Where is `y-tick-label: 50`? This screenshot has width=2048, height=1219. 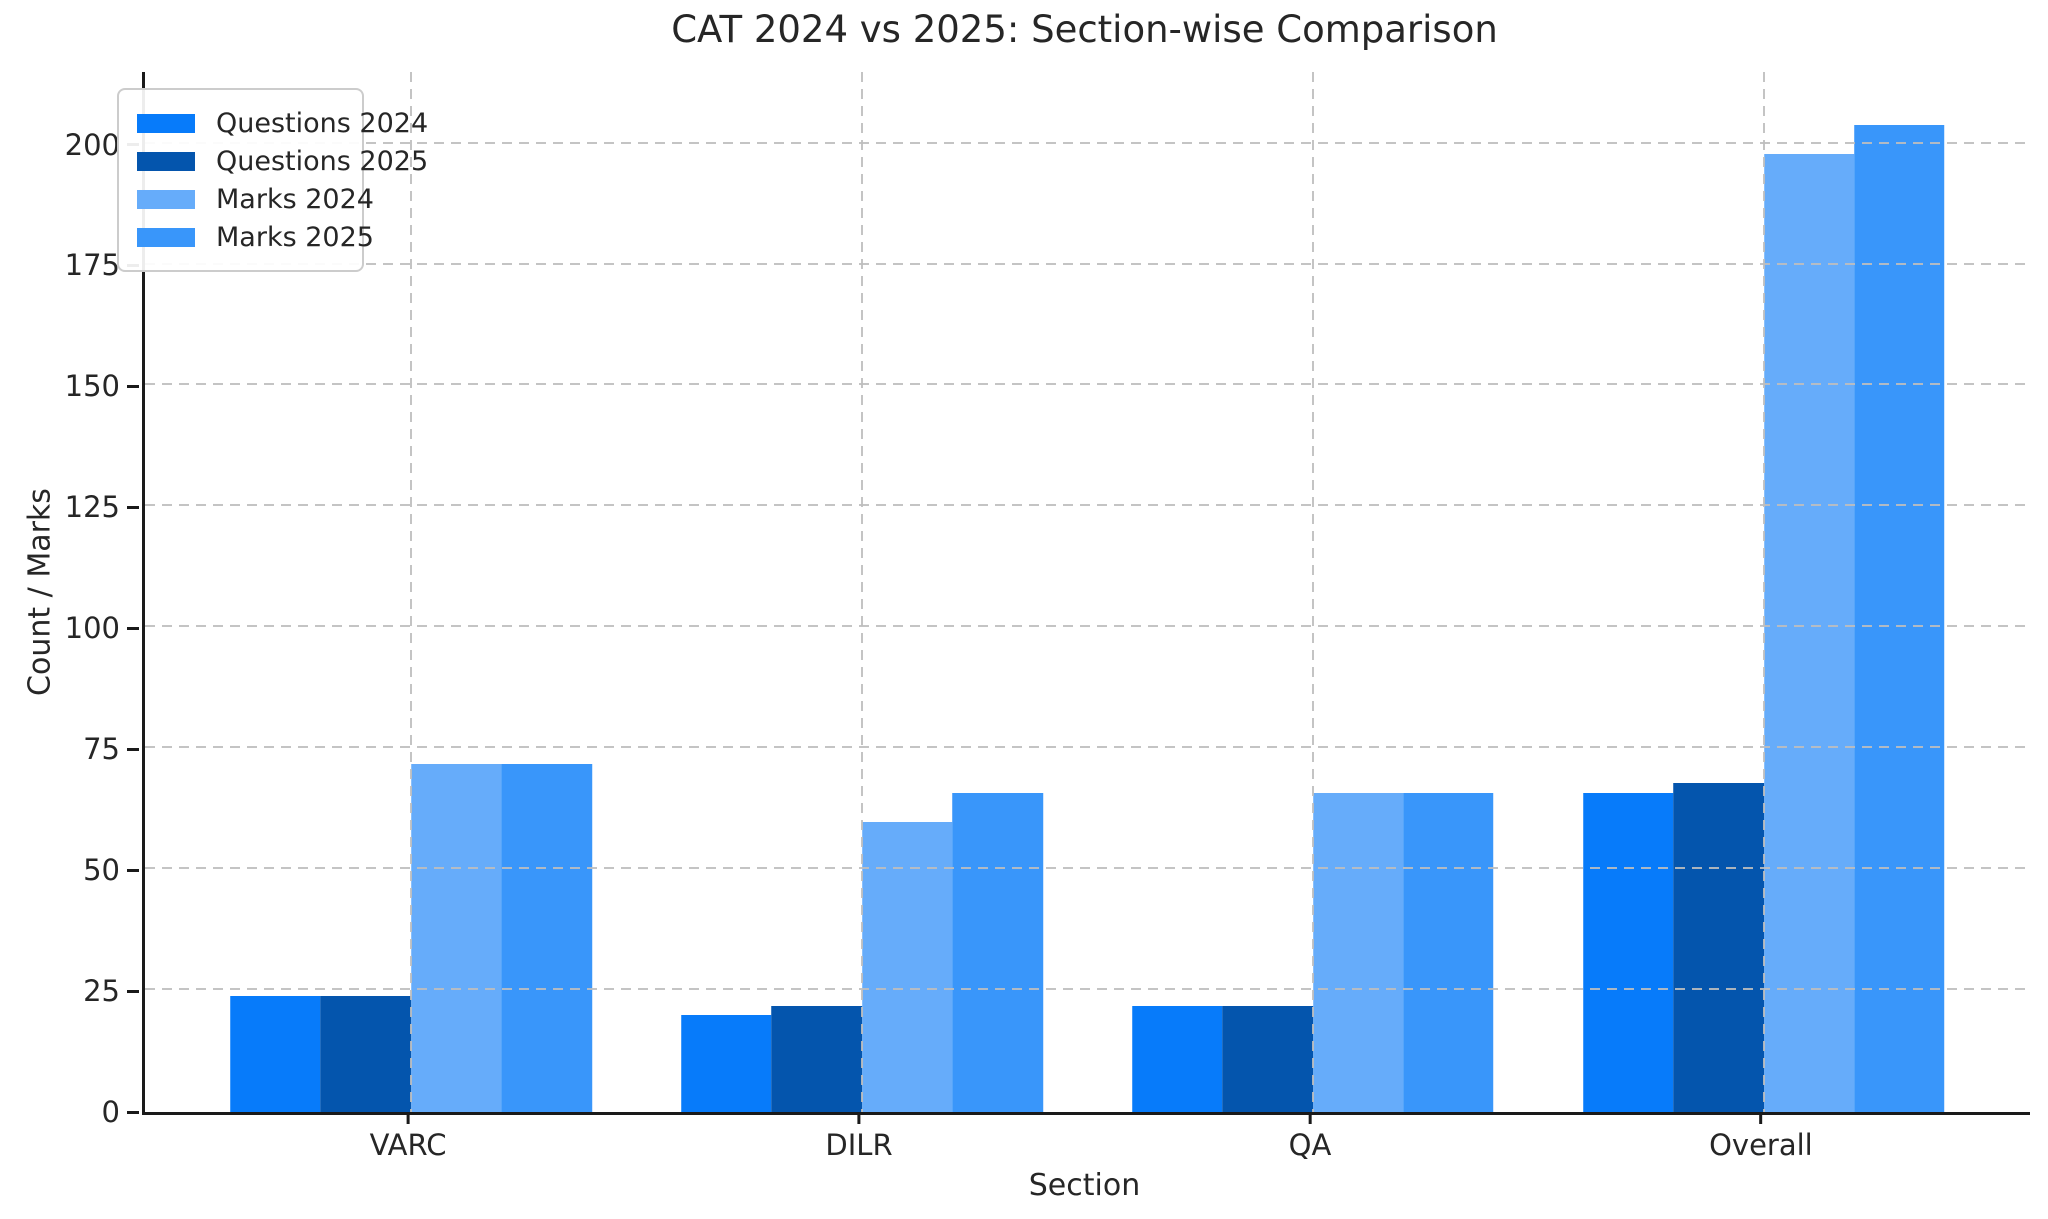
y-tick-label: 50 is located at coordinates (101, 870).